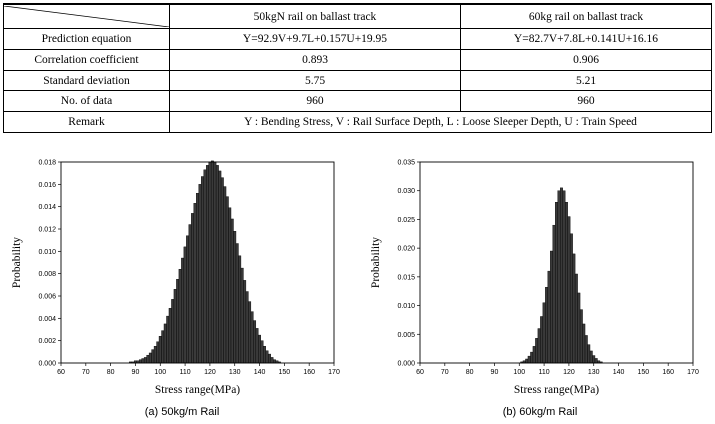  What do you see at coordinates (586, 16) in the screenshot?
I see `column-header-60kg: 60kg rail on ballast track` at bounding box center [586, 16].